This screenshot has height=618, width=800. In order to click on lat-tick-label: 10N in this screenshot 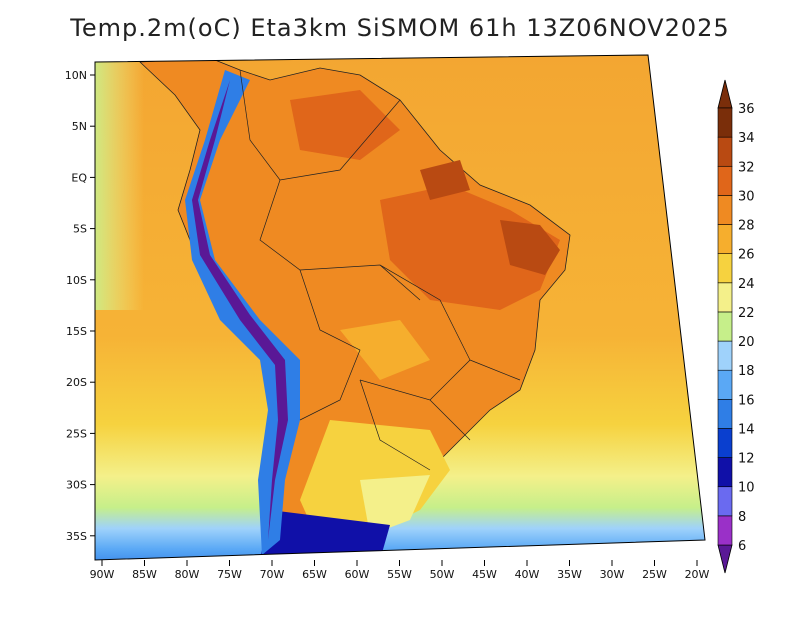, I will do `click(76, 75)`.